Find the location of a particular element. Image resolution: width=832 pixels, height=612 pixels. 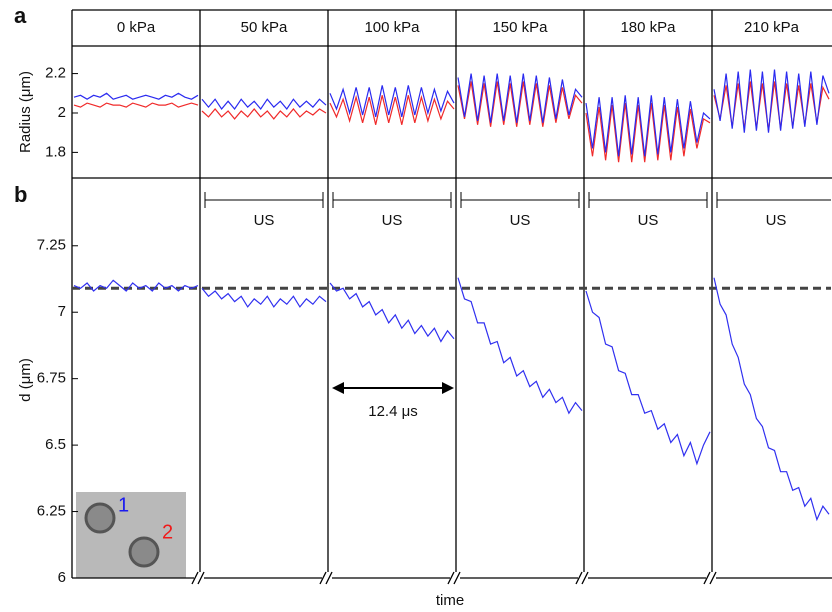

y-tick-label: 7.25 is located at coordinates (51, 245).